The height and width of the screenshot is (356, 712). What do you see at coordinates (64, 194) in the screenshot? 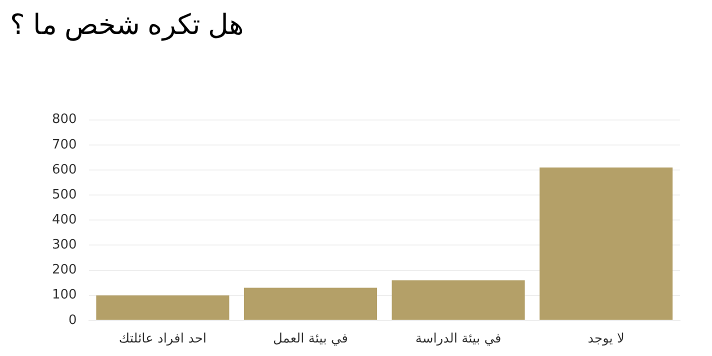
I see `y-tick-label: 500` at bounding box center [64, 194].